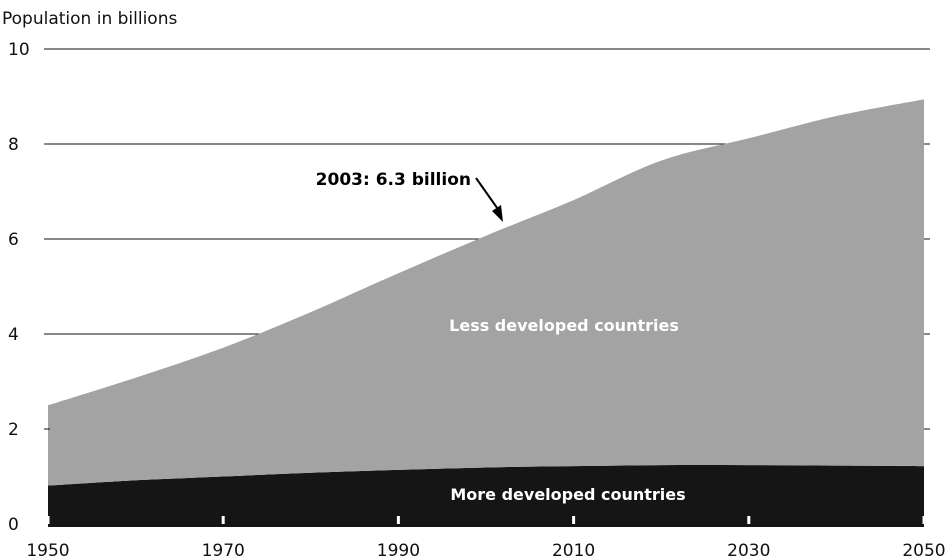 The height and width of the screenshot is (559, 949). I want to click on annotation-arrow-line, so click(488, 195).